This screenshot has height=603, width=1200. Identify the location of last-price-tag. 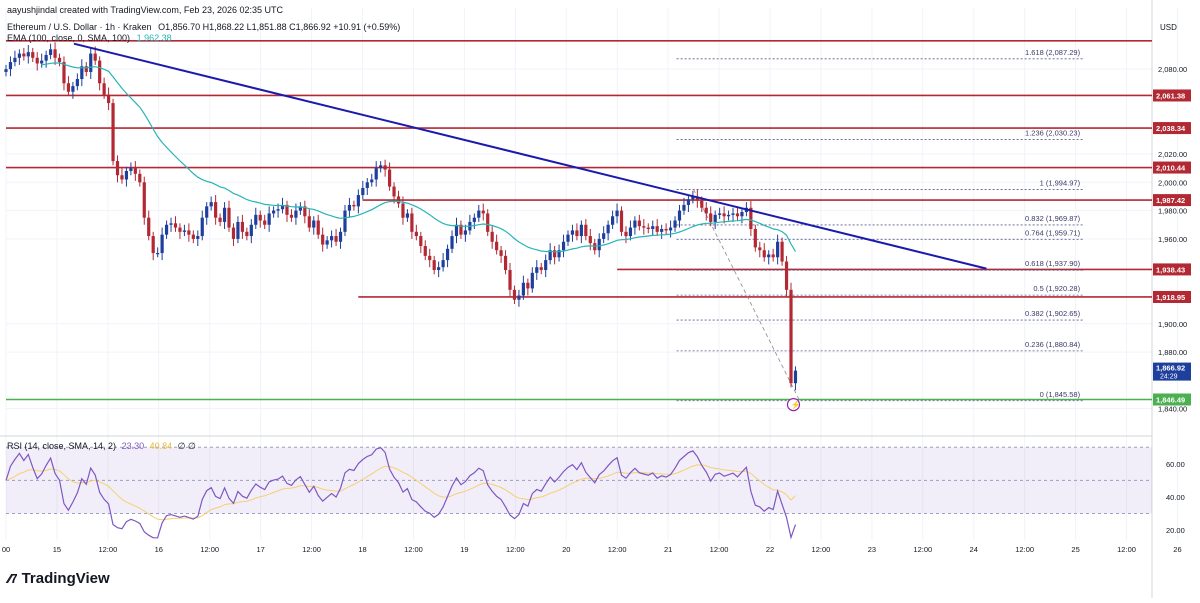
(1172, 371).